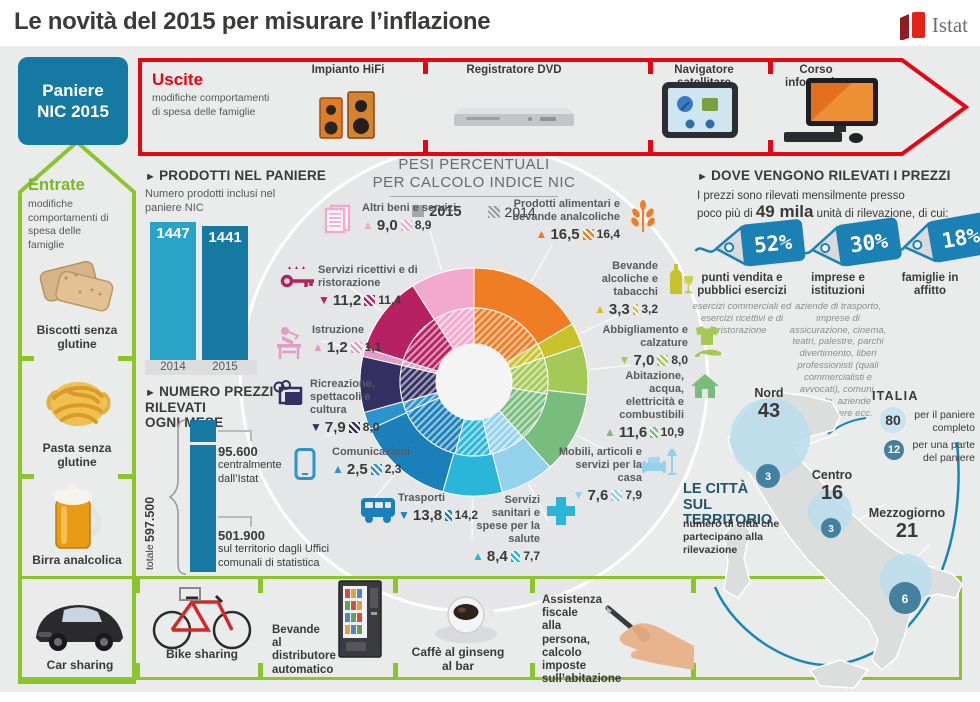 The width and height of the screenshot is (980, 702). I want to click on uscite-item-hifi: Impianto HiFi, so click(348, 70).